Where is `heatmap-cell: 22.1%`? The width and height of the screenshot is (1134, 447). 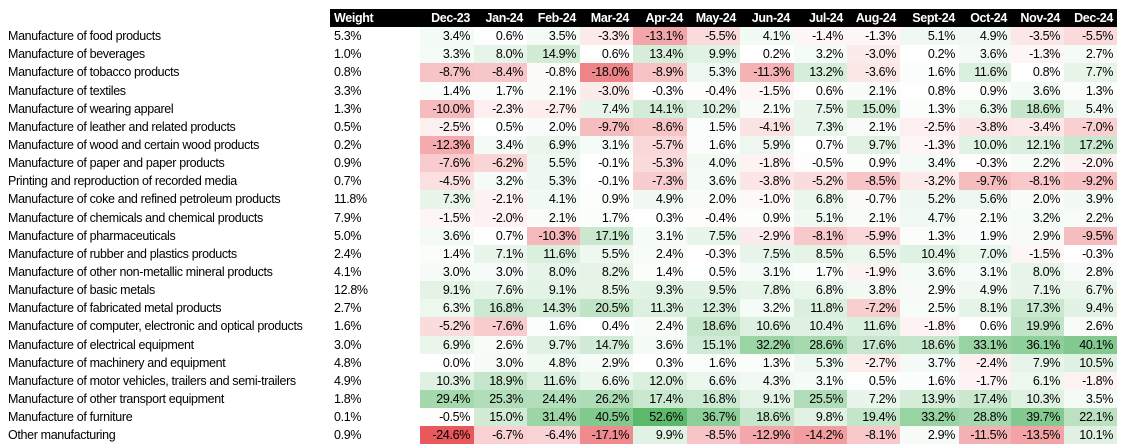 heatmap-cell: 22.1% is located at coordinates (1090, 417).